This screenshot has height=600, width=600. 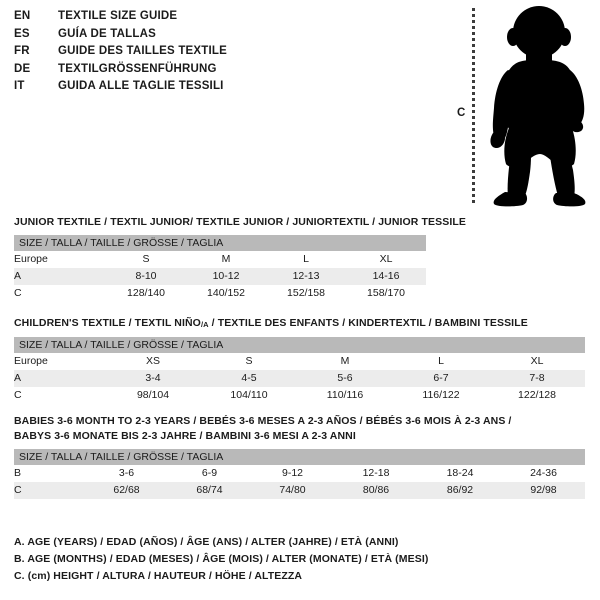 What do you see at coordinates (292, 490) in the screenshot?
I see `table-cell: 74/80` at bounding box center [292, 490].